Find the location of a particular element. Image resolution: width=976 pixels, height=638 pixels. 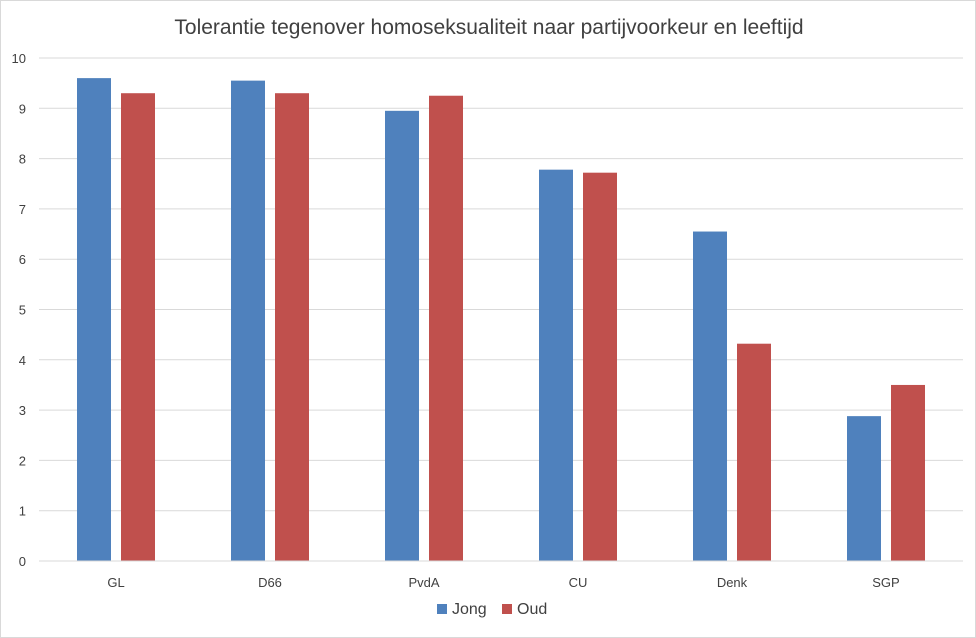

bar-oud-cu is located at coordinates (600, 366).